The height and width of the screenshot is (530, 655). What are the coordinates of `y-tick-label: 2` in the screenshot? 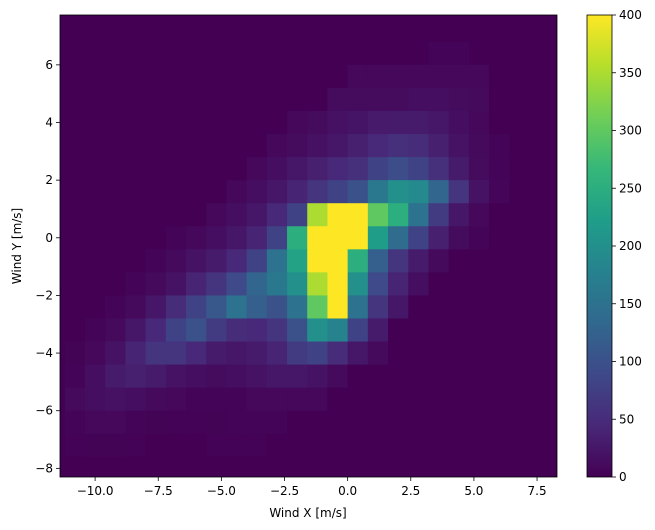 It's located at (49, 180).